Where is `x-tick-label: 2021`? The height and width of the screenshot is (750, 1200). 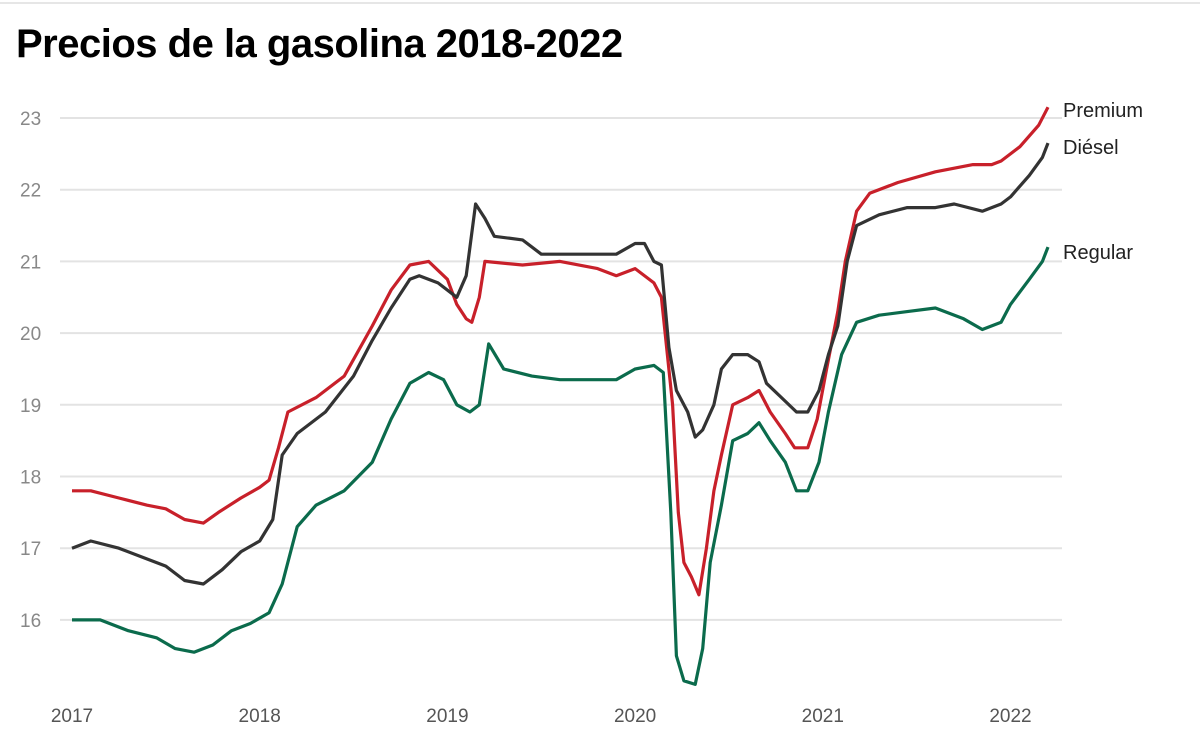
x-tick-label: 2021 is located at coordinates (823, 716).